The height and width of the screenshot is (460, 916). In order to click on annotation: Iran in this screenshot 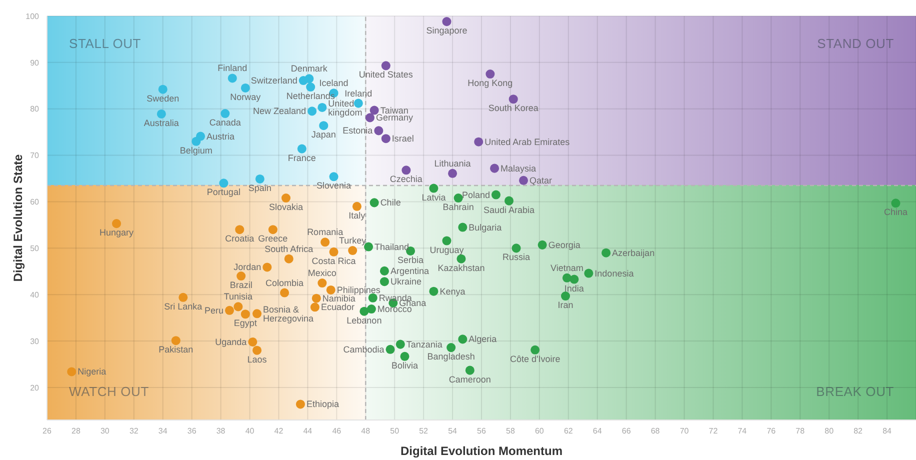, I will do `click(566, 305)`.